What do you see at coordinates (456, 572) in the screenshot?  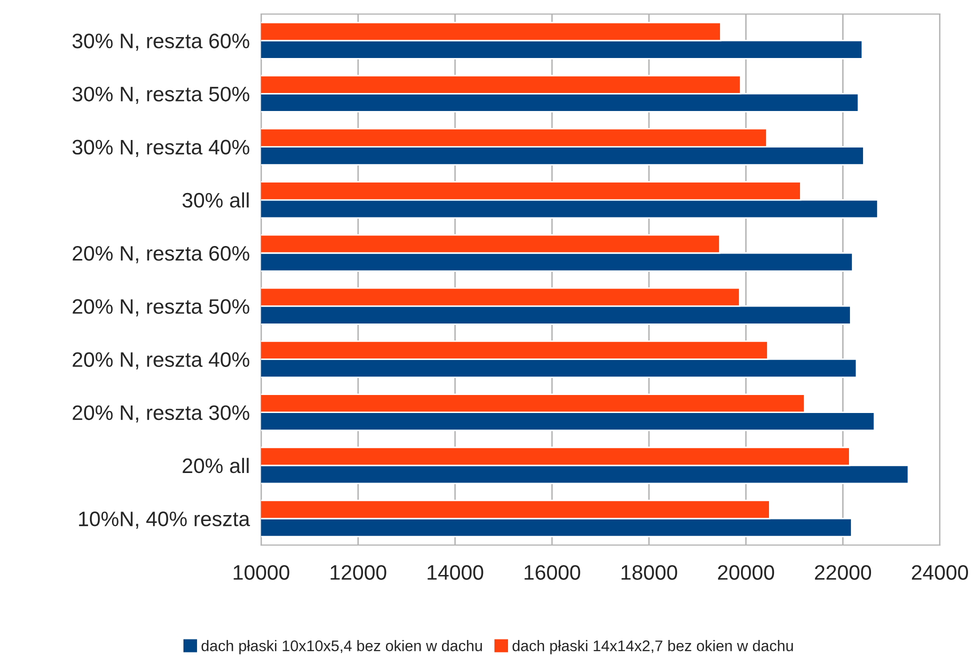 I see `x-tick-label: 14000` at bounding box center [456, 572].